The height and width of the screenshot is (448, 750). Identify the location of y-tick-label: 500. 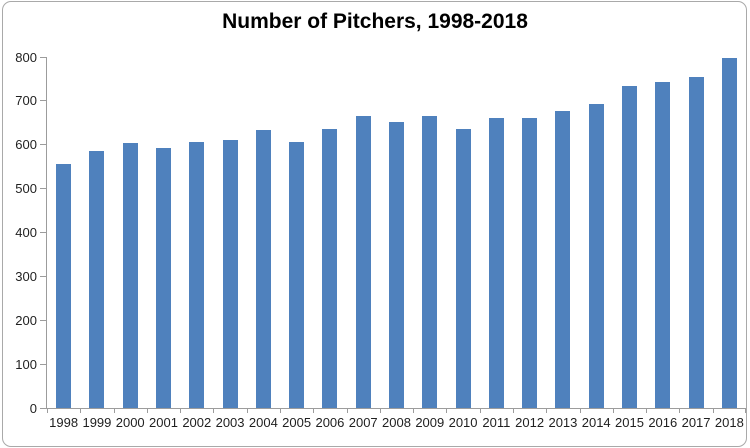
(26, 189).